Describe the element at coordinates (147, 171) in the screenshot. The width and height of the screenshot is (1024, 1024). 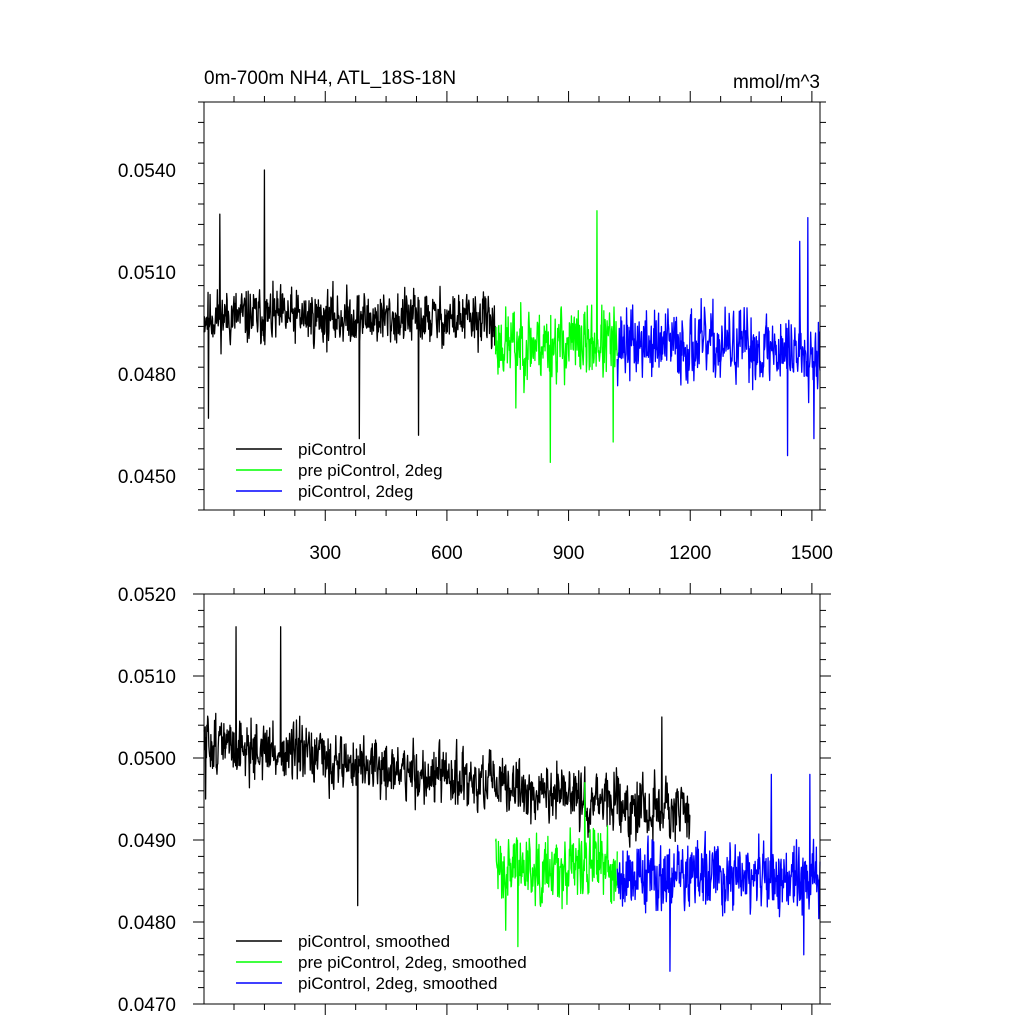
I see `y-tick-label: 0.0540` at that location.